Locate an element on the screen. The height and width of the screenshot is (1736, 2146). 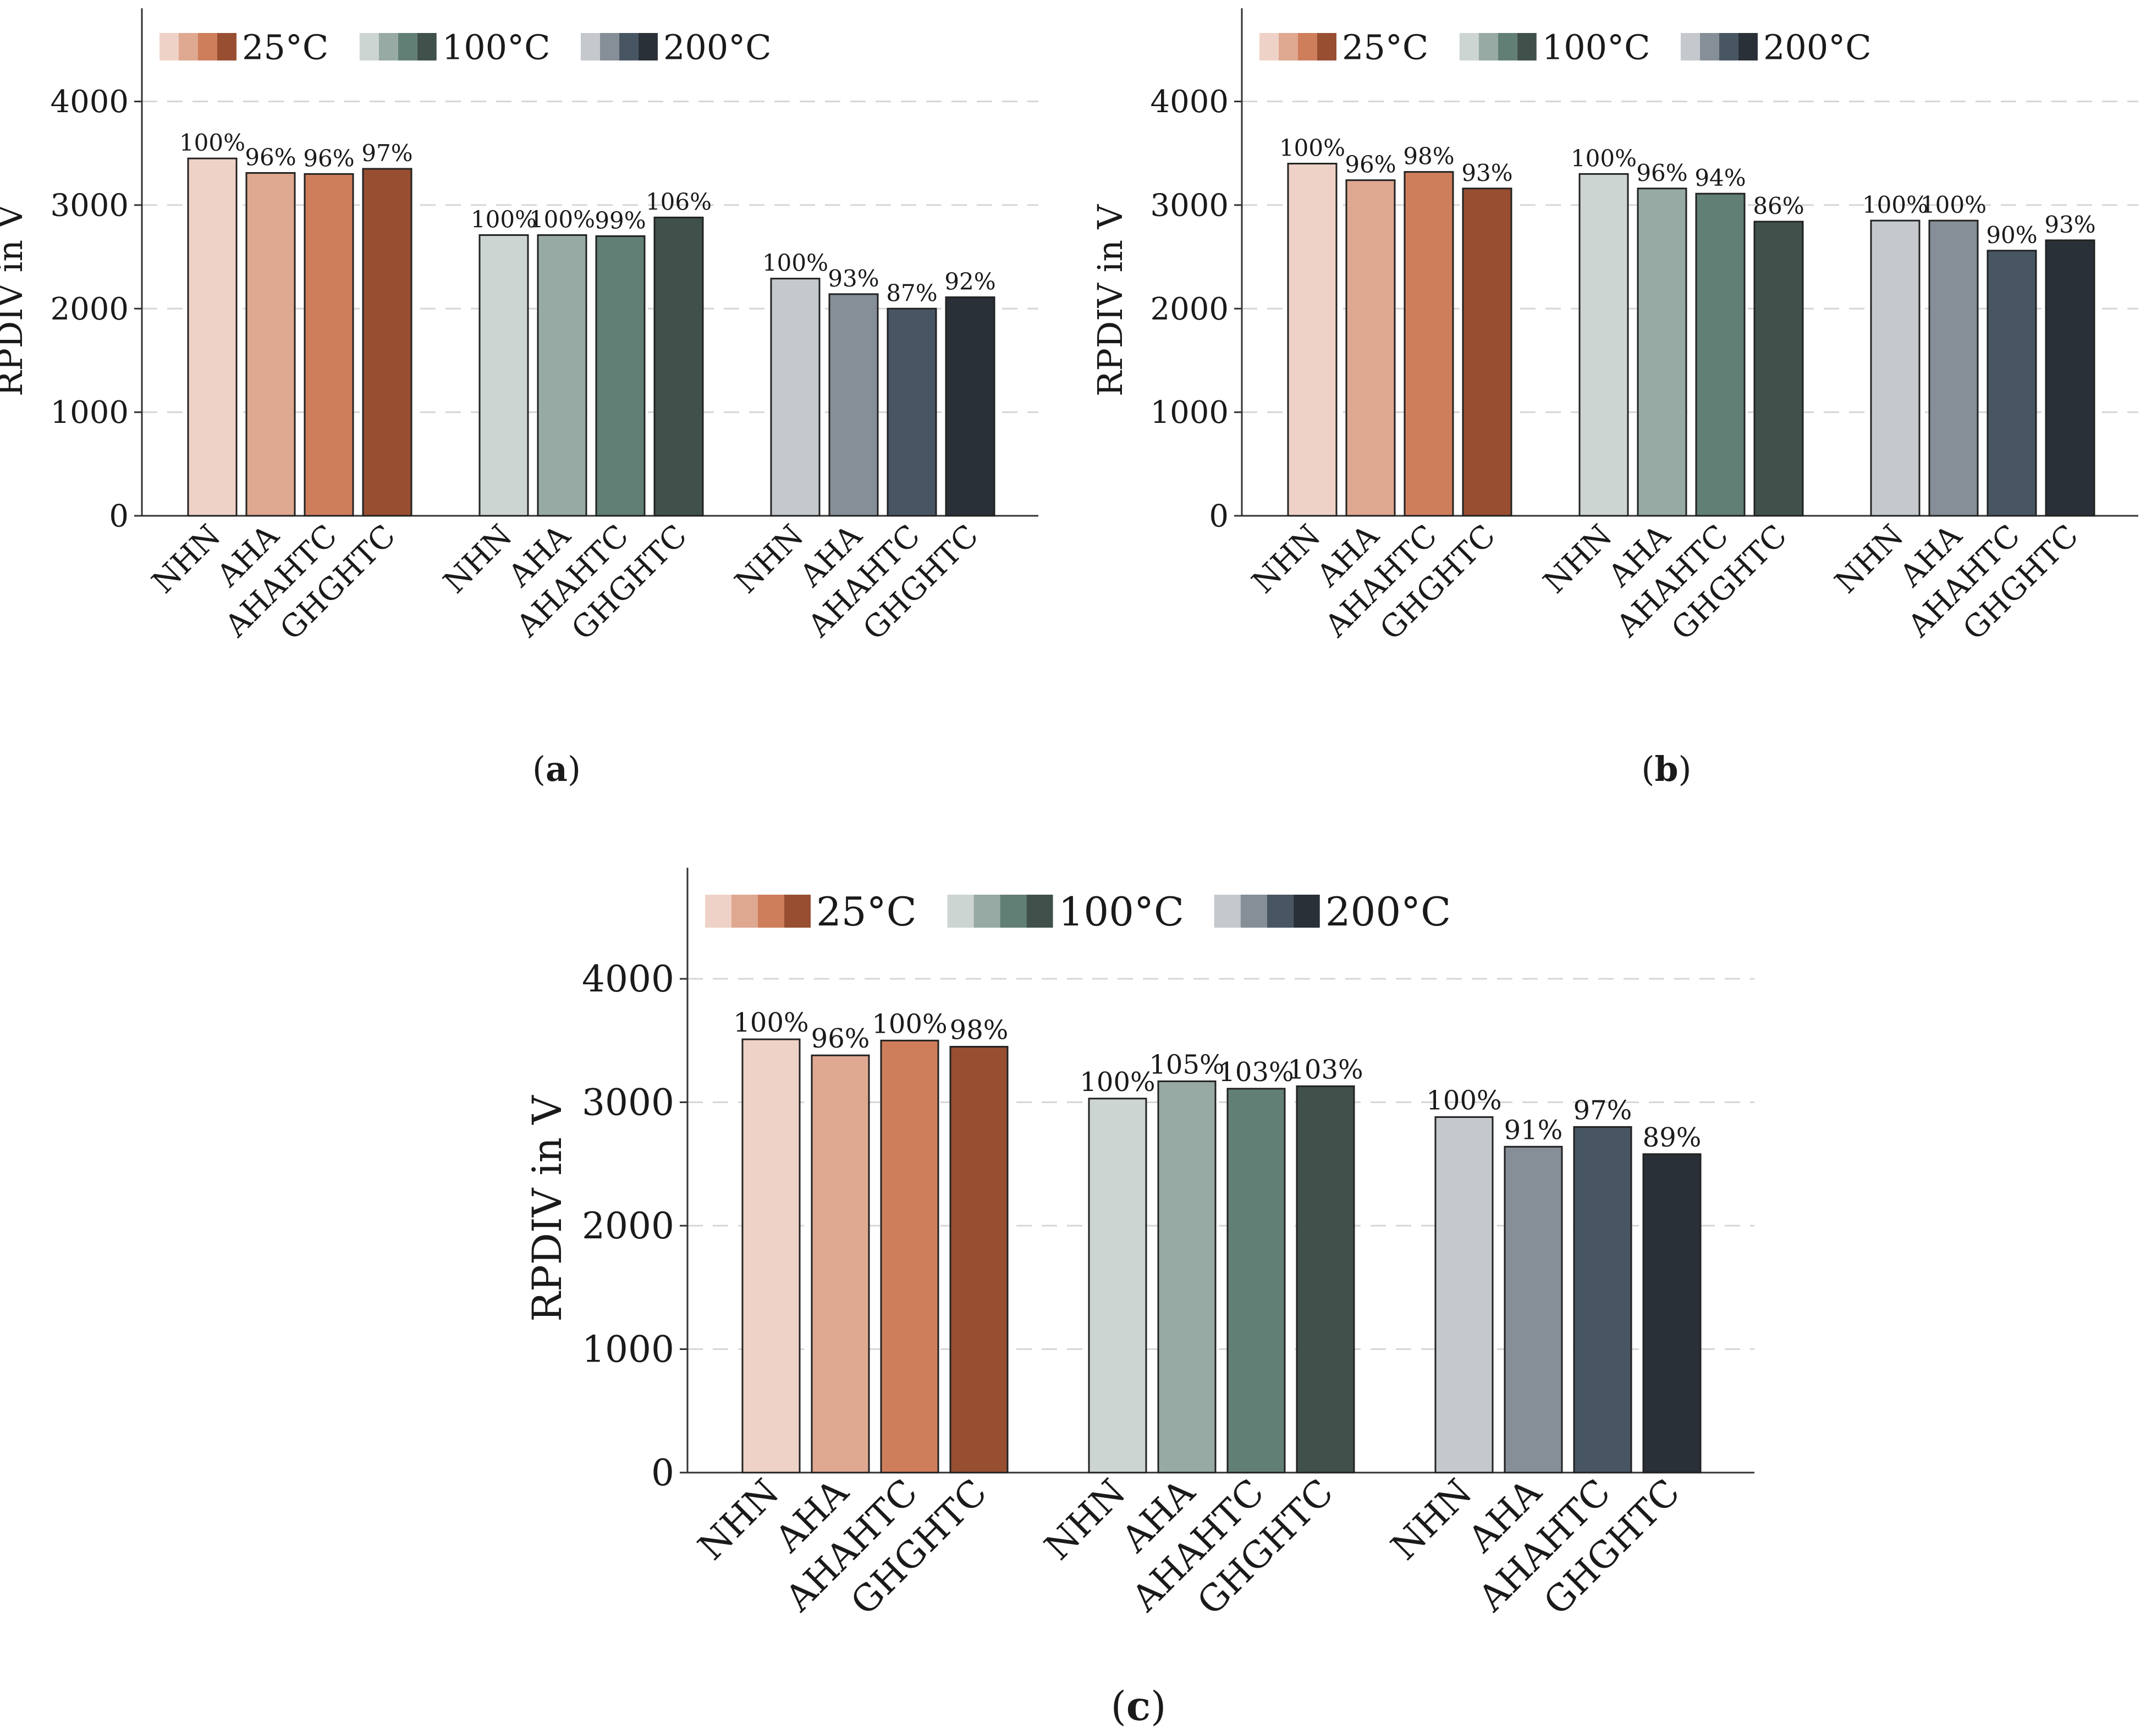
bar-data-label: 89% is located at coordinates (1673, 1137).